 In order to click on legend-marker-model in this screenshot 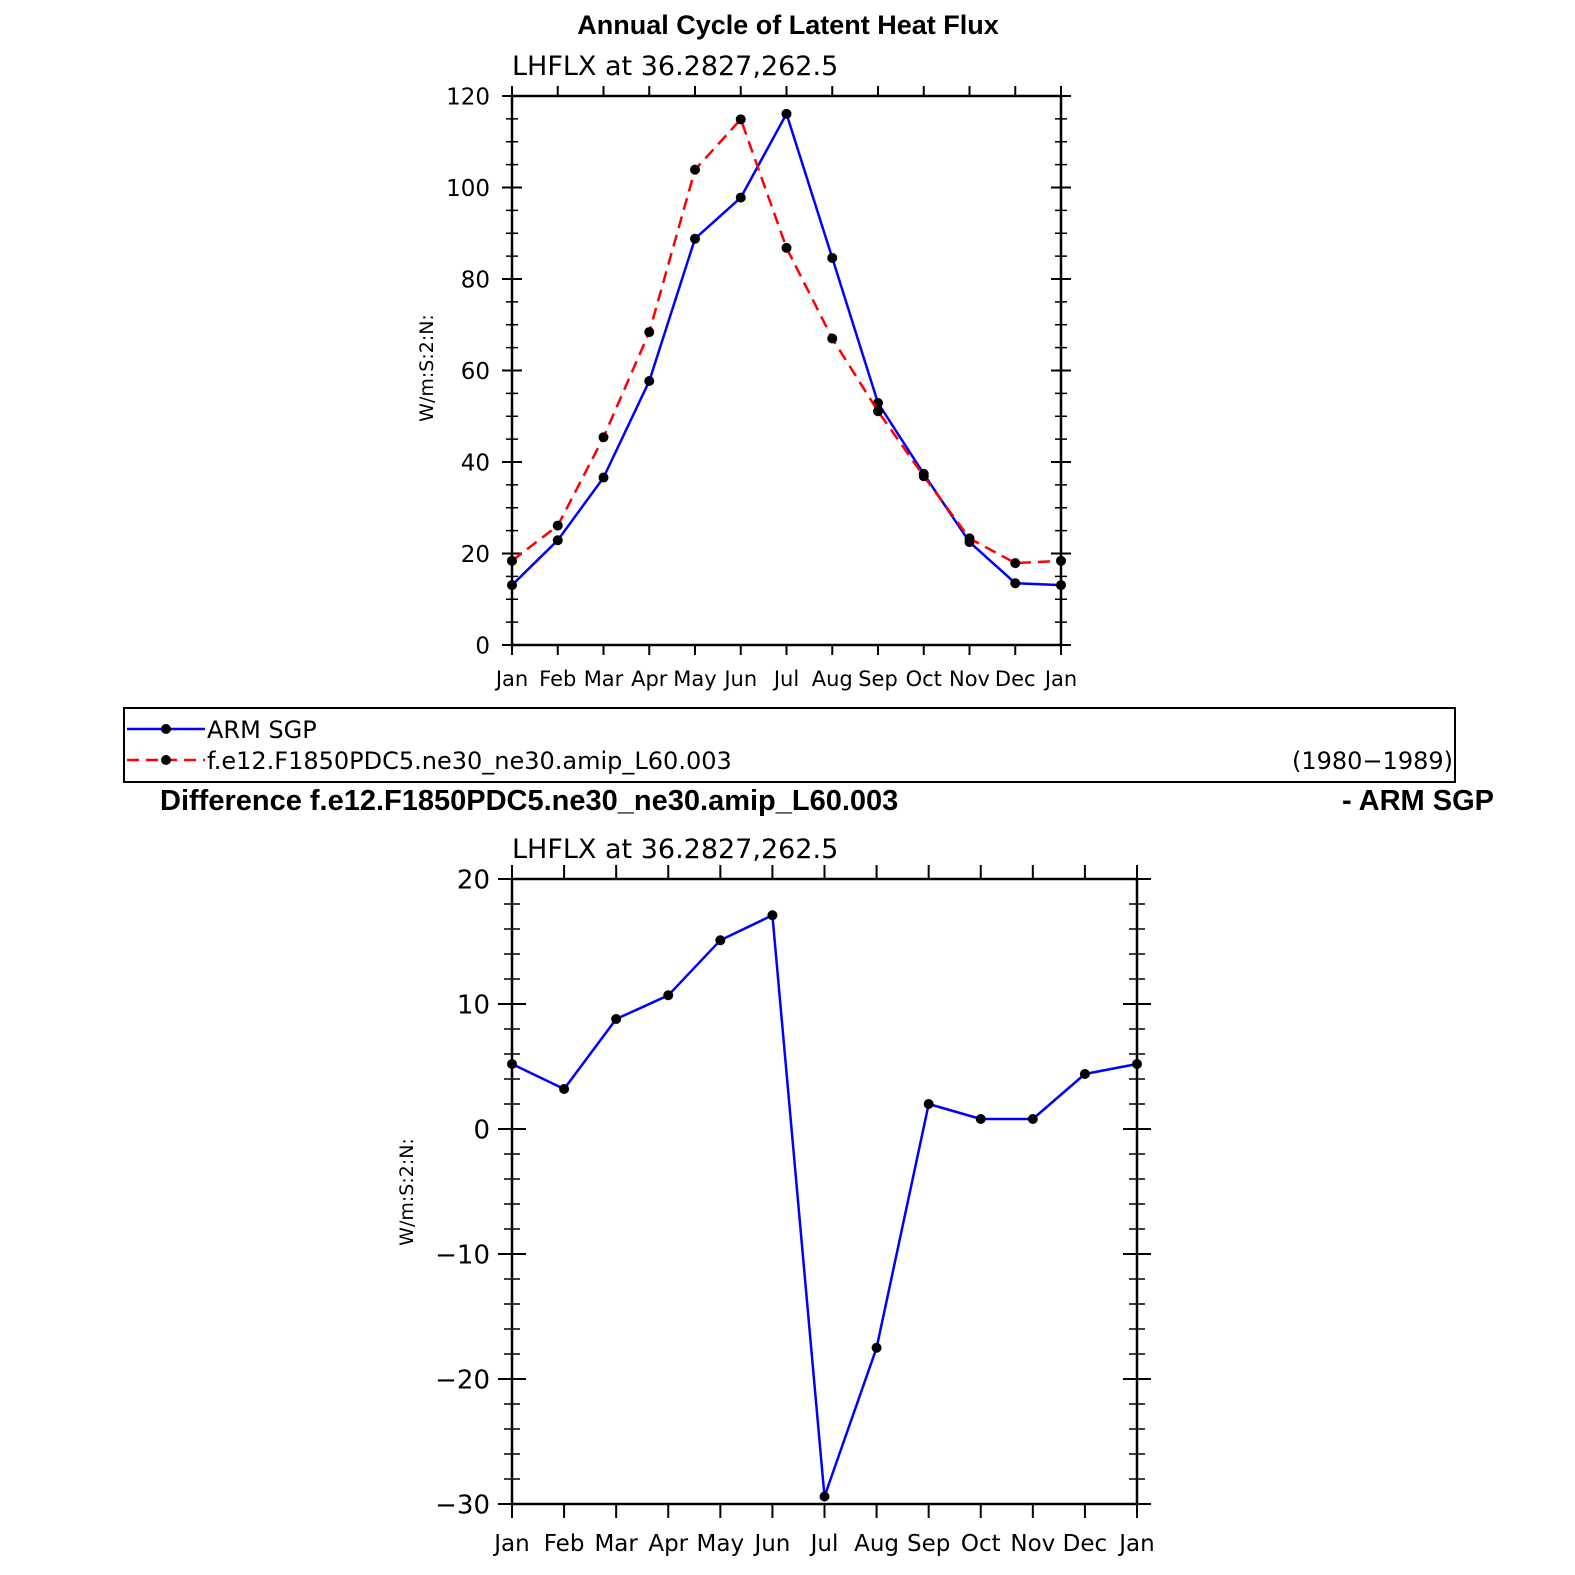, I will do `click(166, 760)`.